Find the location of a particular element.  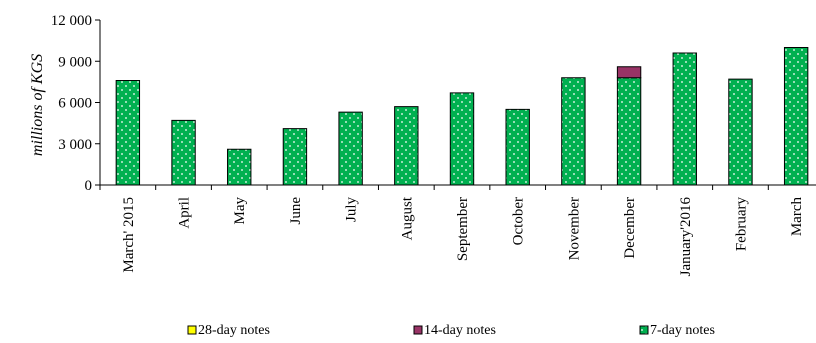

x-tick-label: February is located at coordinates (741, 224).